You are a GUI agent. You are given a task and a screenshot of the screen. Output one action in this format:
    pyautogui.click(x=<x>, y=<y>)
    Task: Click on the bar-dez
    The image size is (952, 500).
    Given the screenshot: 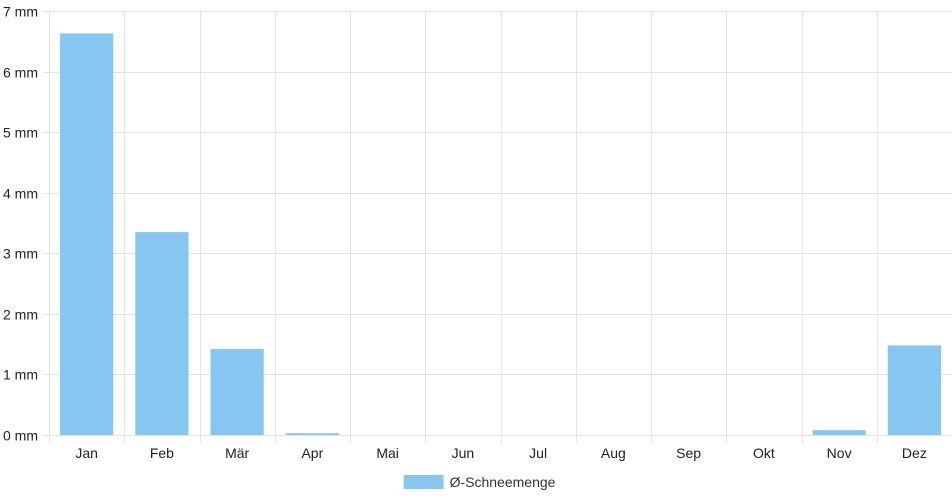 What is the action you would take?
    pyautogui.click(x=914, y=390)
    